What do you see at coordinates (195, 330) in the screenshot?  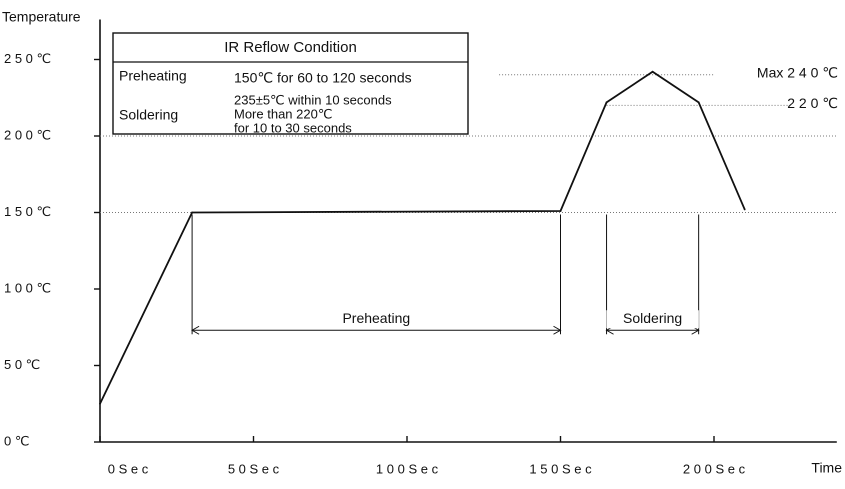 I see `range-arrowhead-left` at bounding box center [195, 330].